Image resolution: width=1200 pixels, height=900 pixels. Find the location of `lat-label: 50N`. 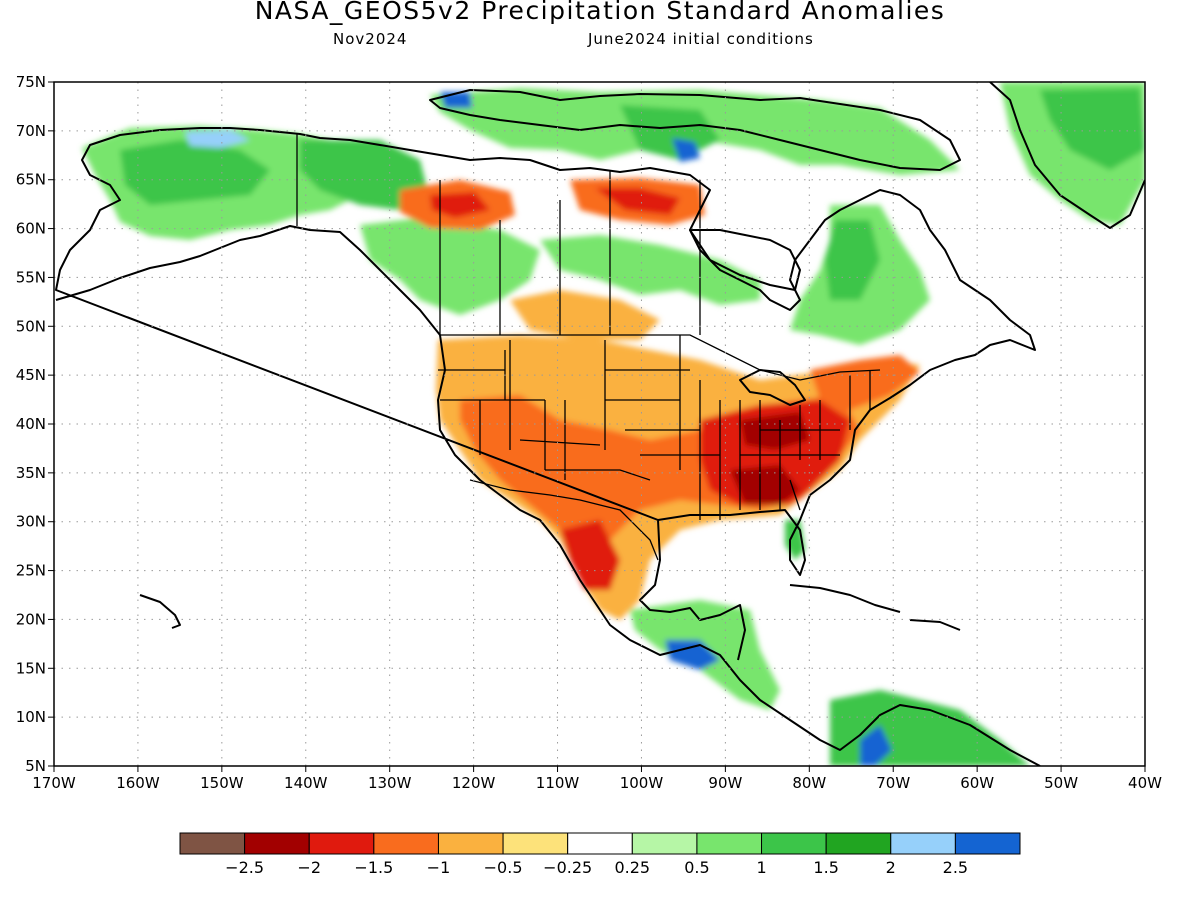

lat-label: 50N is located at coordinates (31, 326).